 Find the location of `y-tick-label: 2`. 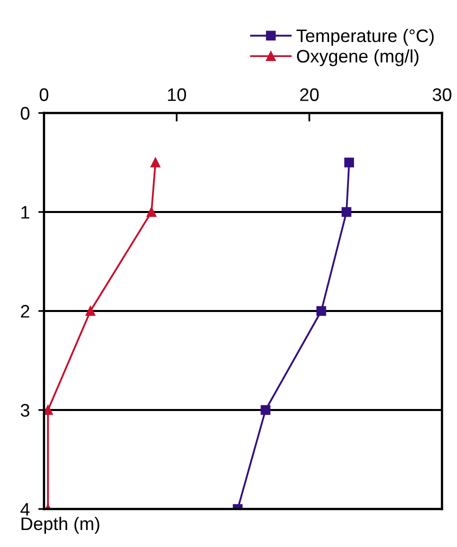

y-tick-label: 2 is located at coordinates (25, 311).